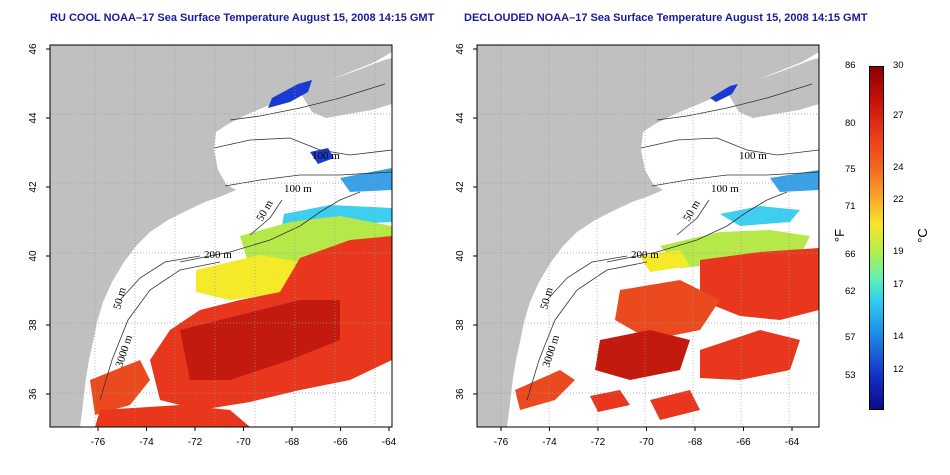 The width and height of the screenshot is (950, 475). What do you see at coordinates (922, 235) in the screenshot?
I see `celsius-unit-label: °C` at bounding box center [922, 235].